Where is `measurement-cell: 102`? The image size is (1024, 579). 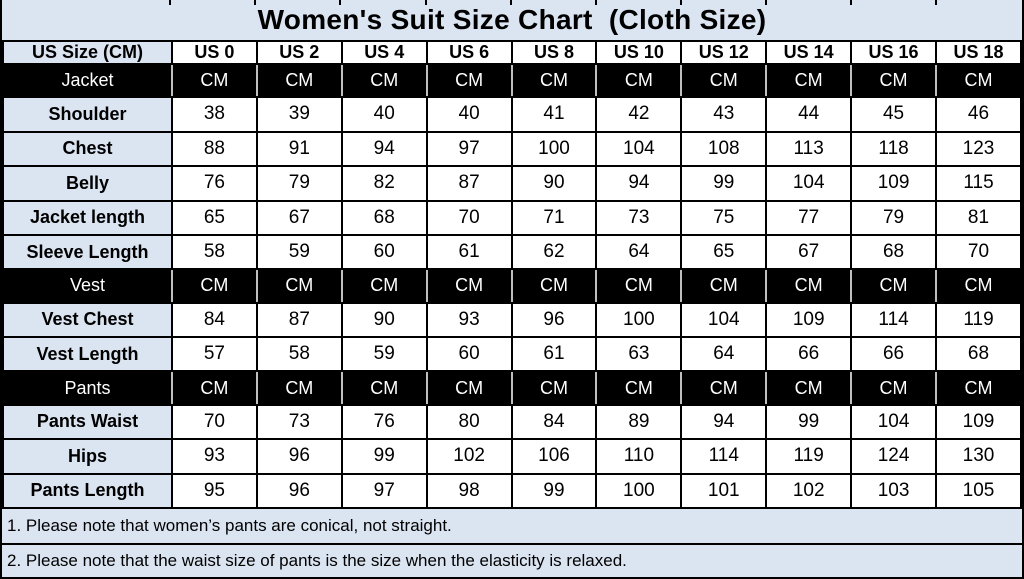 measurement-cell: 102 is located at coordinates (469, 456).